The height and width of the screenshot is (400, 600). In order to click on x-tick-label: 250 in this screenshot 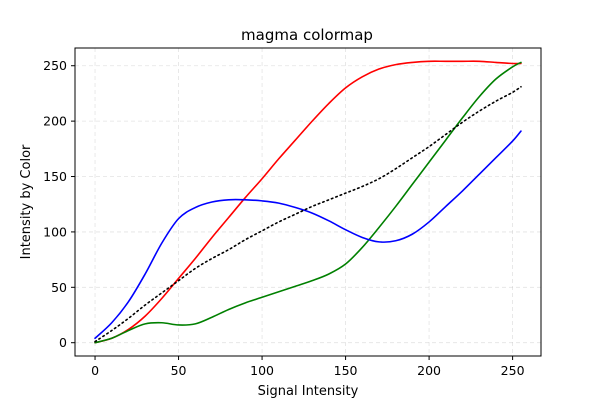, I will do `click(513, 370)`.